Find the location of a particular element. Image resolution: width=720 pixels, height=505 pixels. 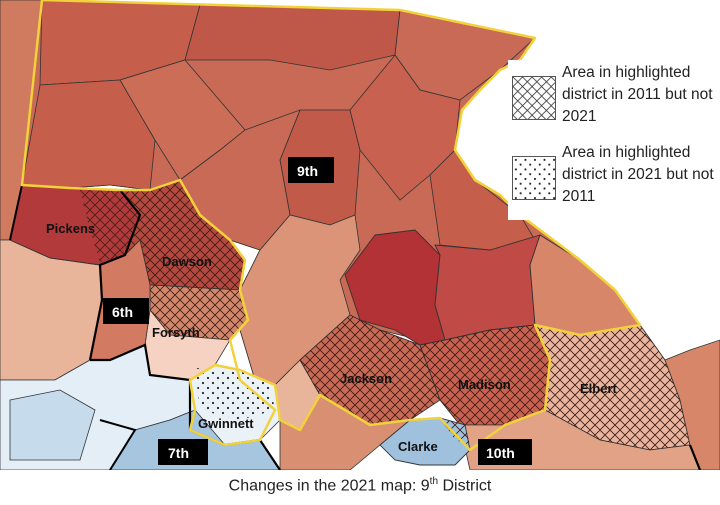

tag-tenth-text: 10th is located at coordinates (500, 453).